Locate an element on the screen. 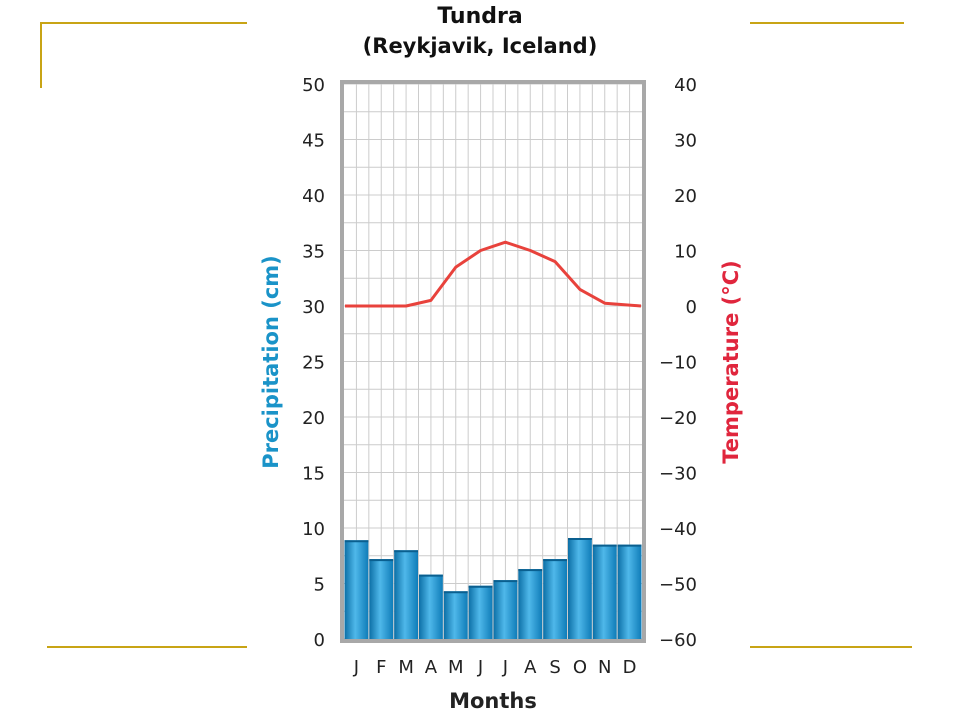 Image resolution: width=960 pixels, height=720 pixels. y-right-tick-label: −20 is located at coordinates (678, 418).